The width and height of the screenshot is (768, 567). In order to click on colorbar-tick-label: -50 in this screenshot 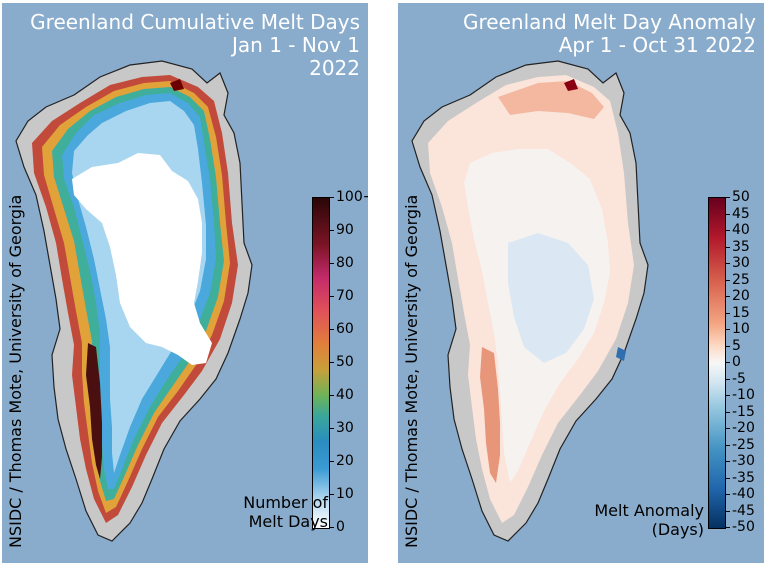, I will do `click(743, 527)`.